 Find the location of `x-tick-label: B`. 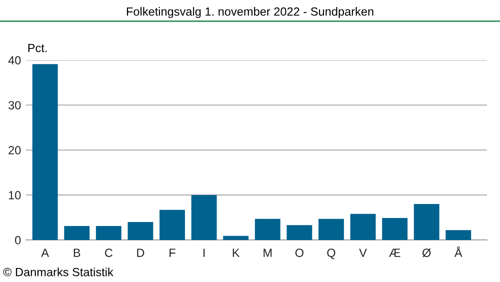

x-tick-label: B is located at coordinates (77, 252).